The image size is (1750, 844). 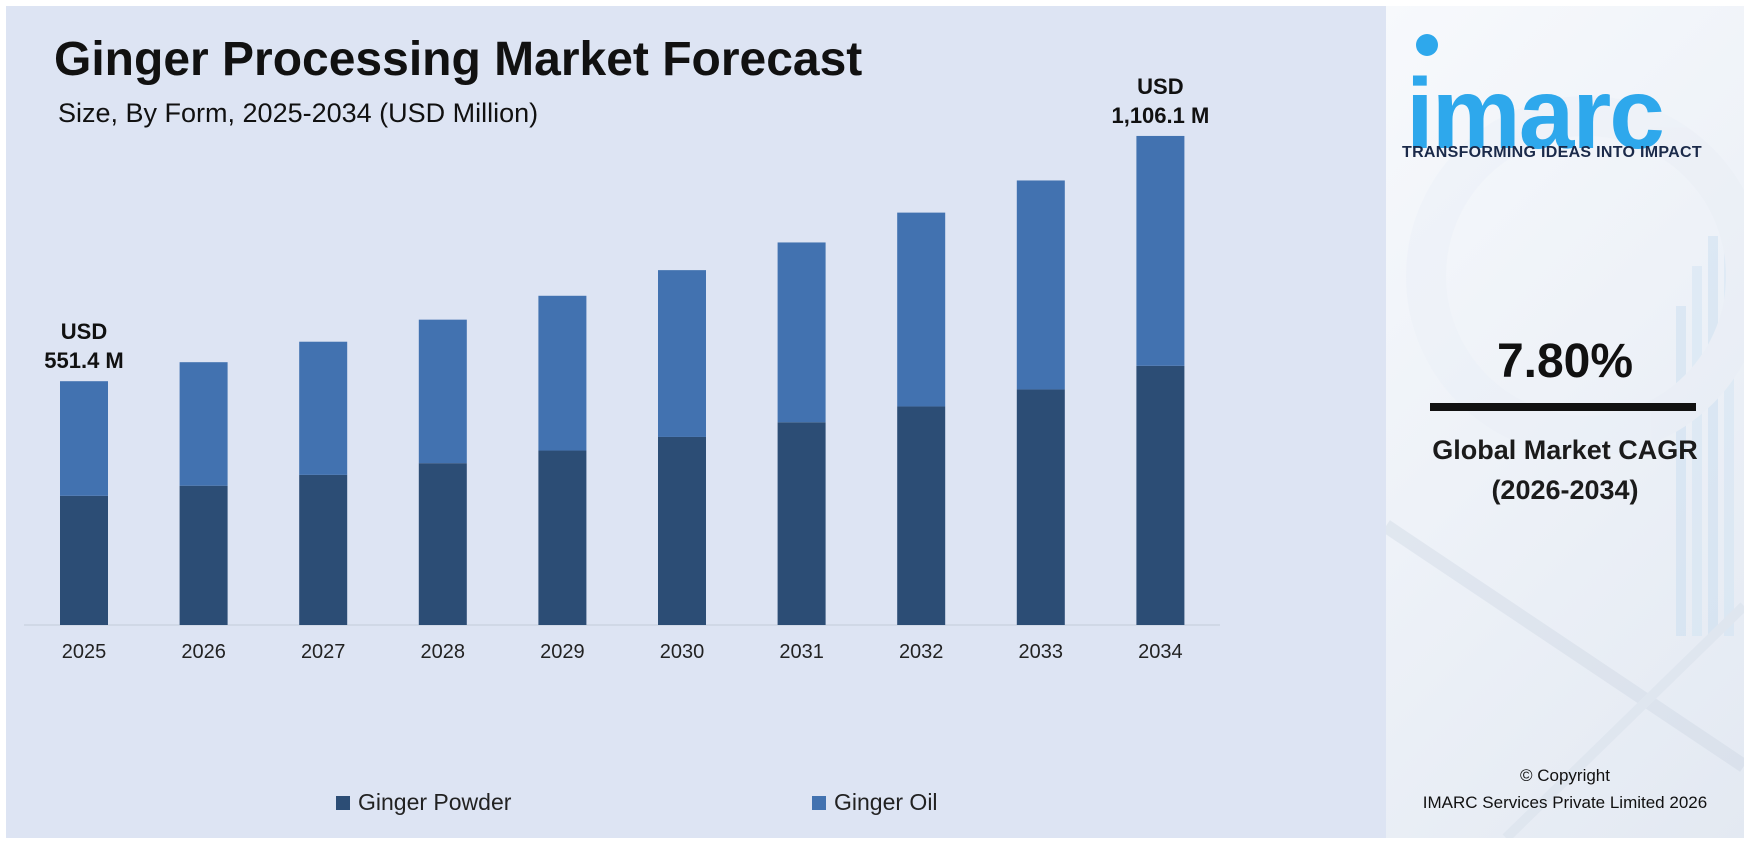 What do you see at coordinates (819, 802) in the screenshot?
I see `legend-swatch-ginger-oil` at bounding box center [819, 802].